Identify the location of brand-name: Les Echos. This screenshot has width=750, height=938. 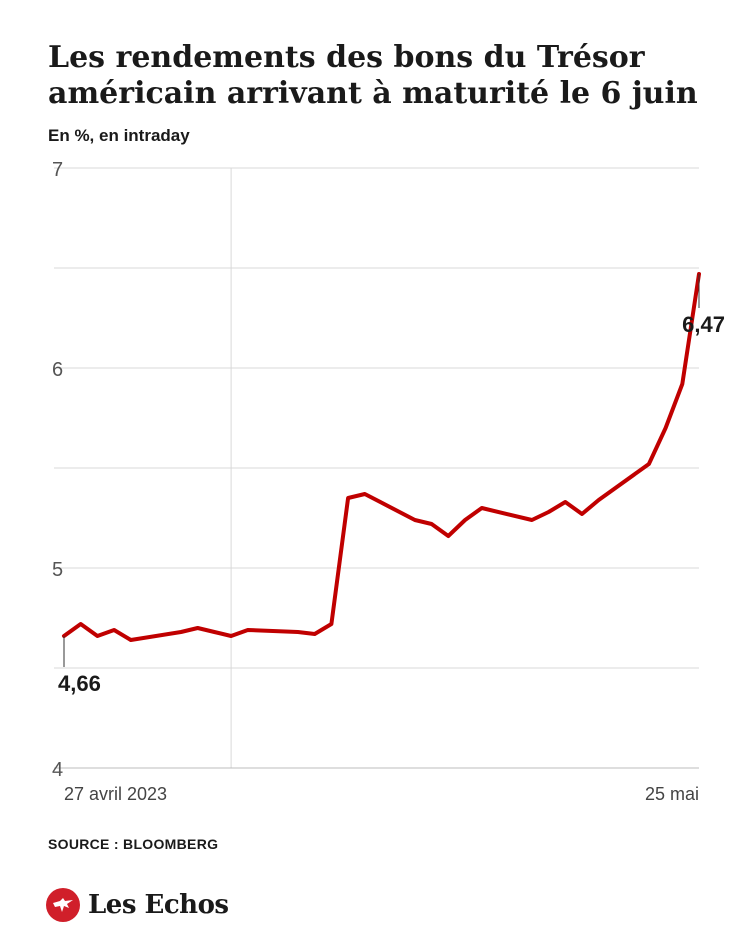
(158, 905).